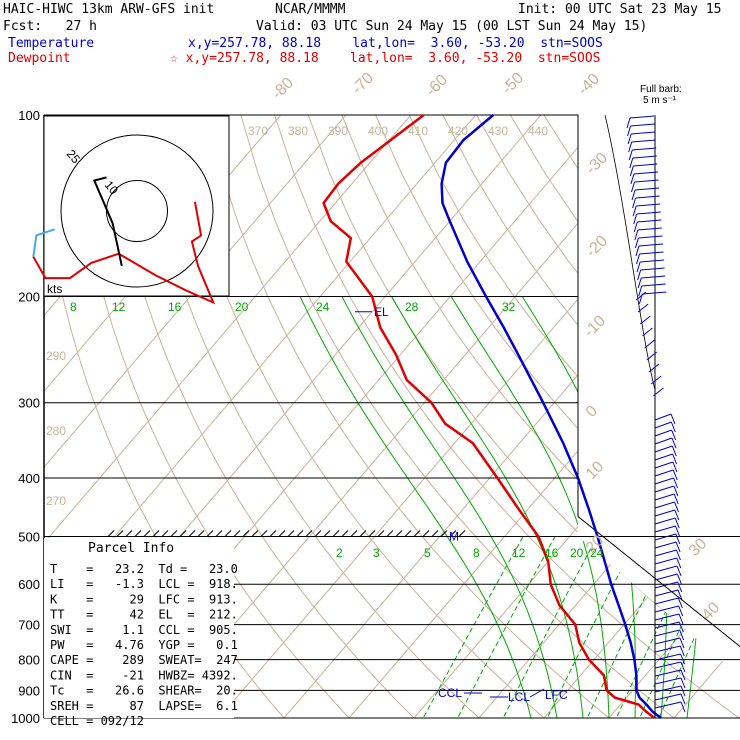 This screenshot has width=740, height=740. What do you see at coordinates (144, 660) in the screenshot?
I see `parcel-info-row: CAPE = 289 SWEAT= 247` at bounding box center [144, 660].